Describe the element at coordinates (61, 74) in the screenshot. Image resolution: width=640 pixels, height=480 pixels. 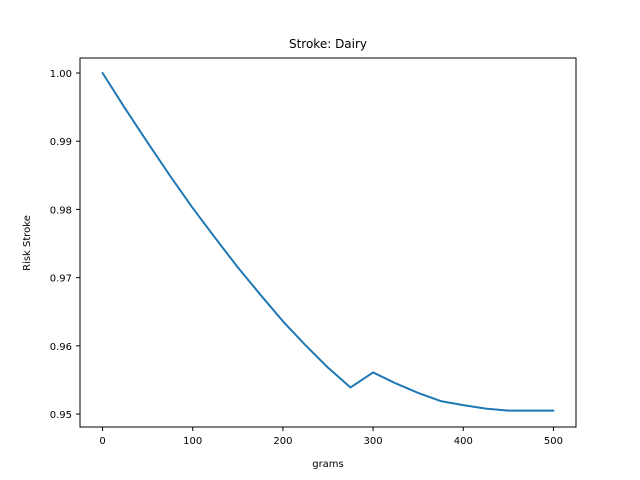
I see `y-tick-label: 1.00` at that location.